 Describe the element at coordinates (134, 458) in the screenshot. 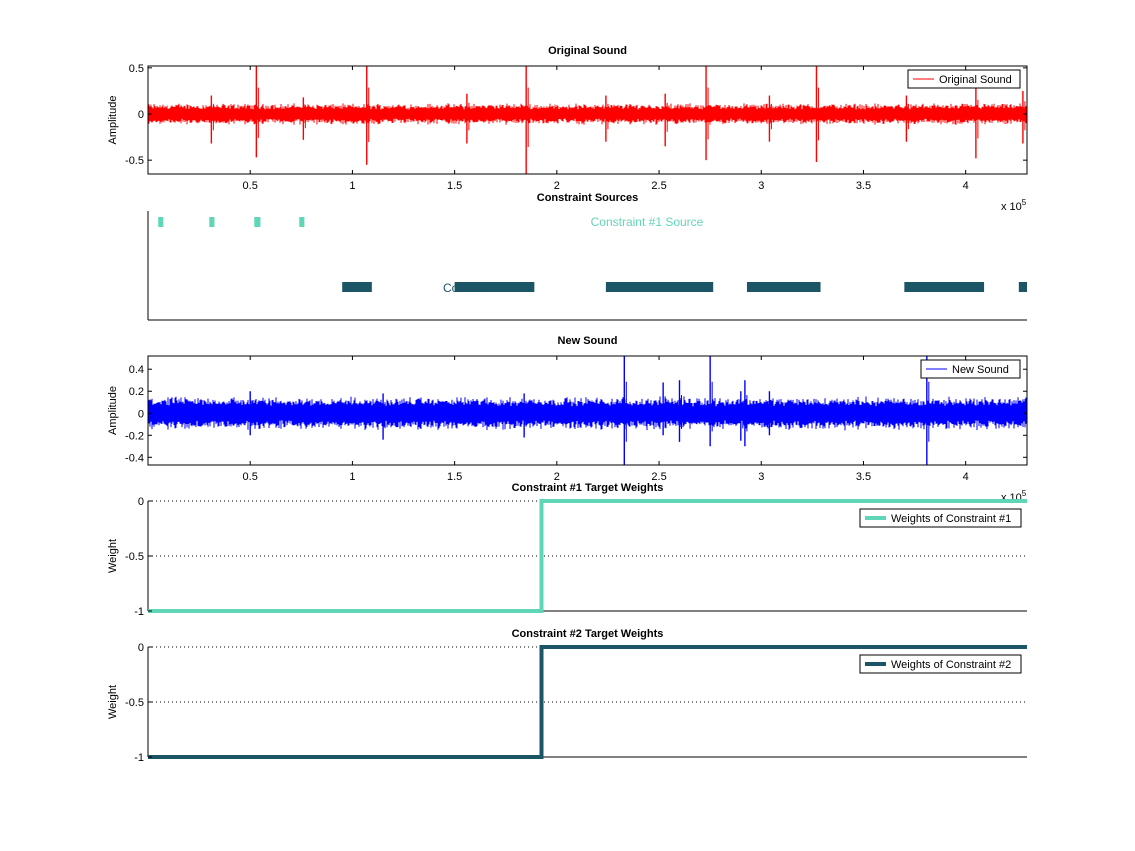

I see `y-tick-label: -0.4` at that location.